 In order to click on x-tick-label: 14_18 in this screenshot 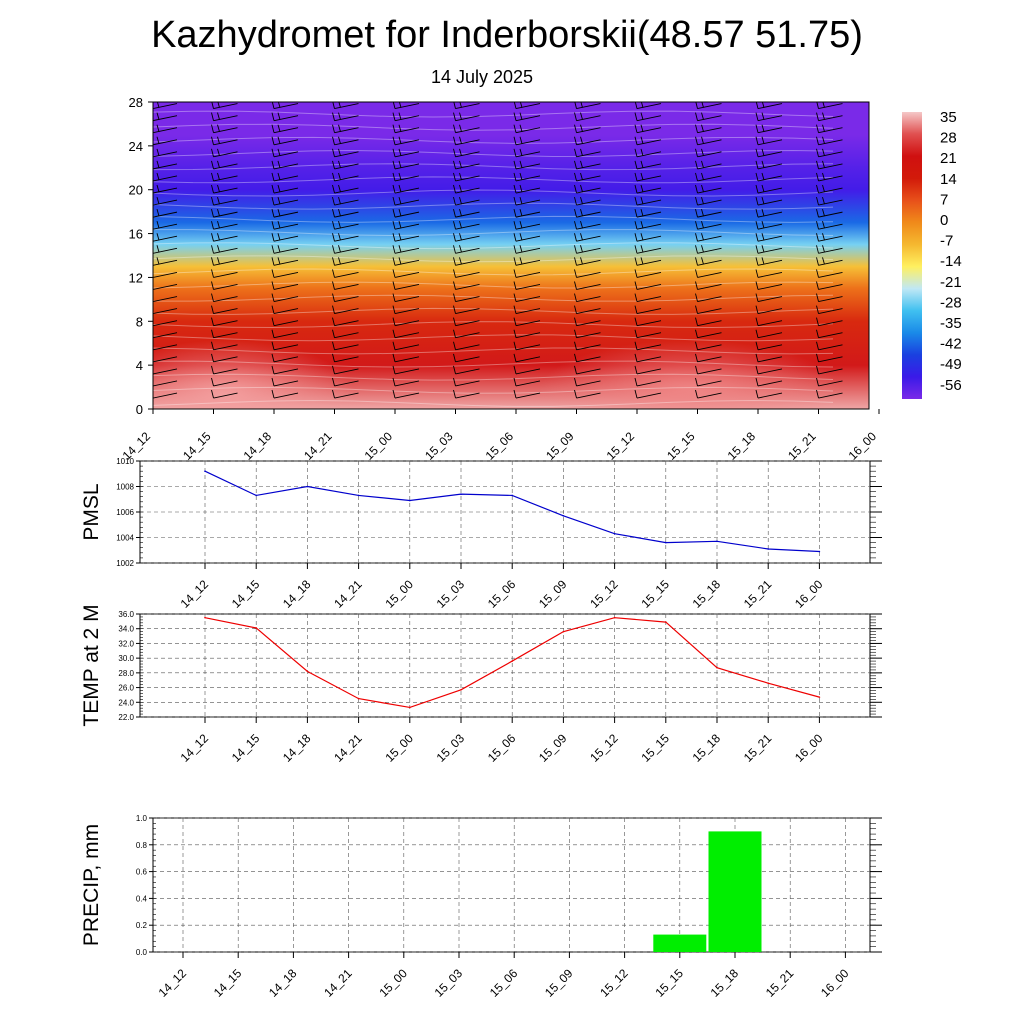, I will do `click(283, 983)`.